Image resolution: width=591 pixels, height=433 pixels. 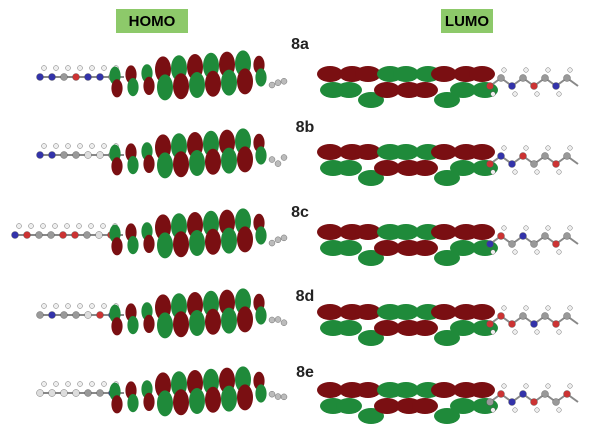 What do you see at coordinates (307, 152) in the screenshot?
I see `row: 8b` at bounding box center [307, 152].